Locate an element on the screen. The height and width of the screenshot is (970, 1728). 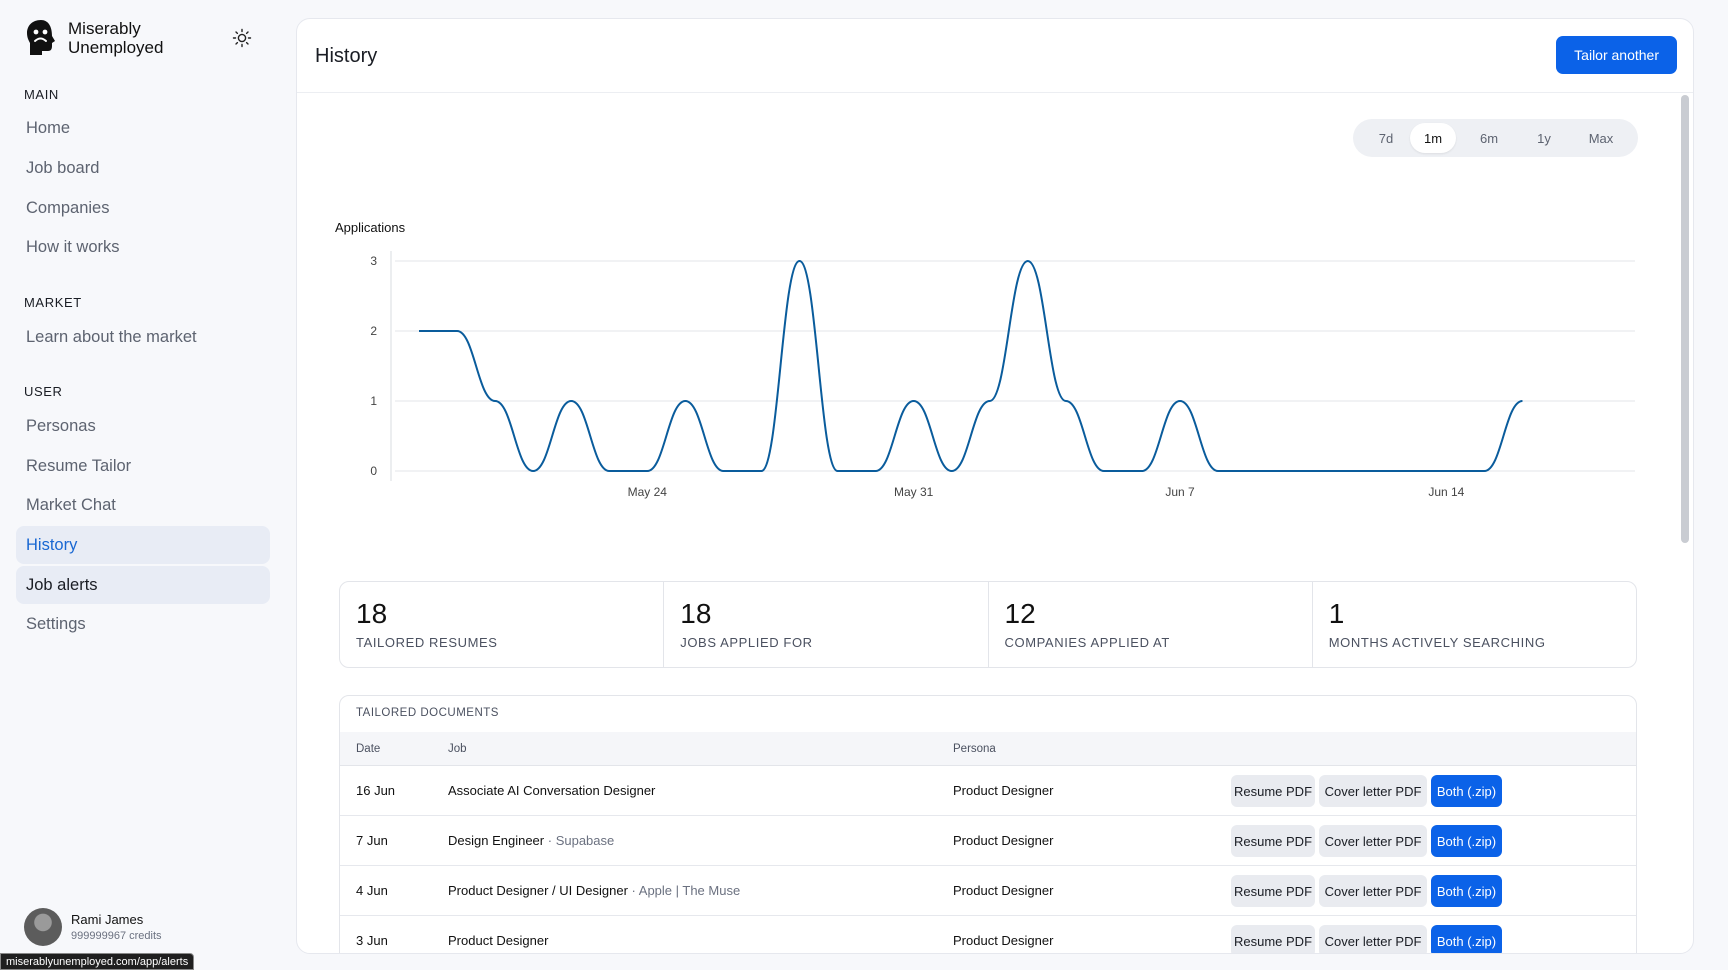
series-line is located at coordinates (971, 366).